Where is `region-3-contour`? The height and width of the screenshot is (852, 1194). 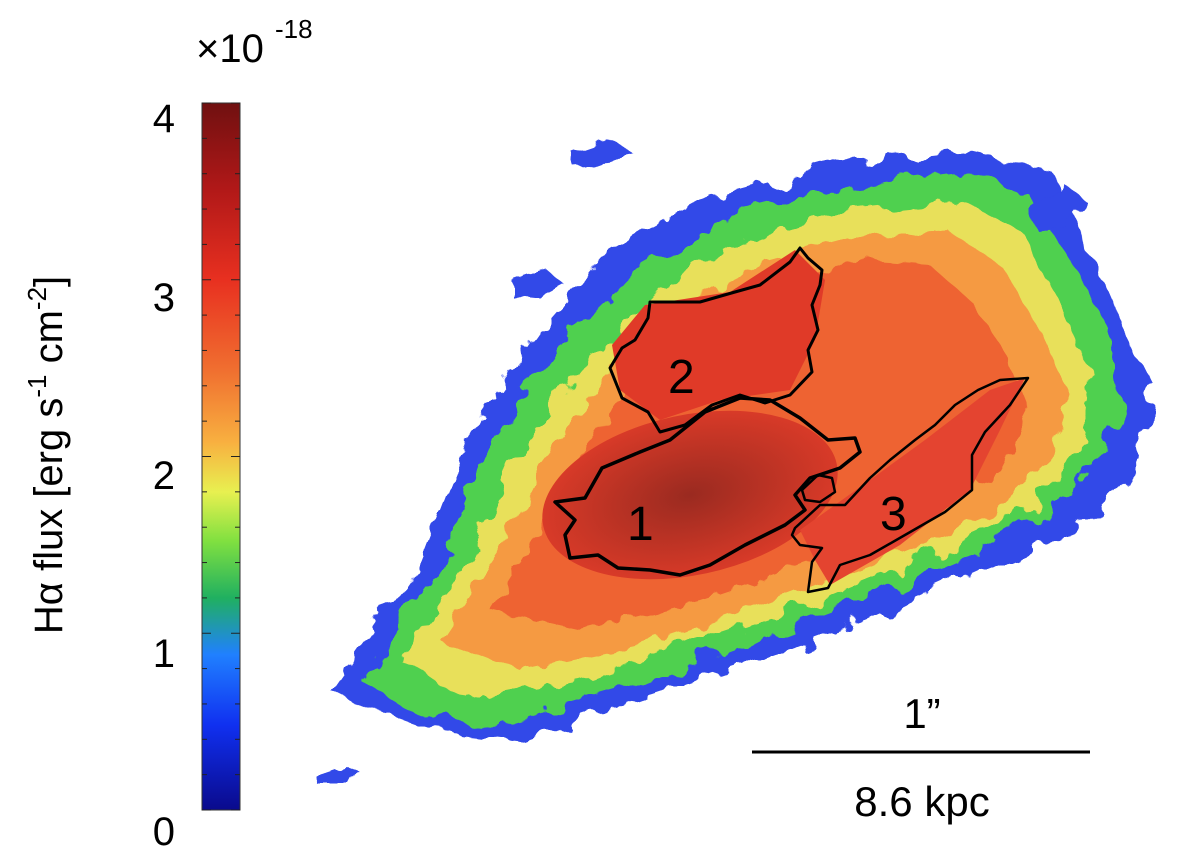
region-3-contour is located at coordinates (910, 485).